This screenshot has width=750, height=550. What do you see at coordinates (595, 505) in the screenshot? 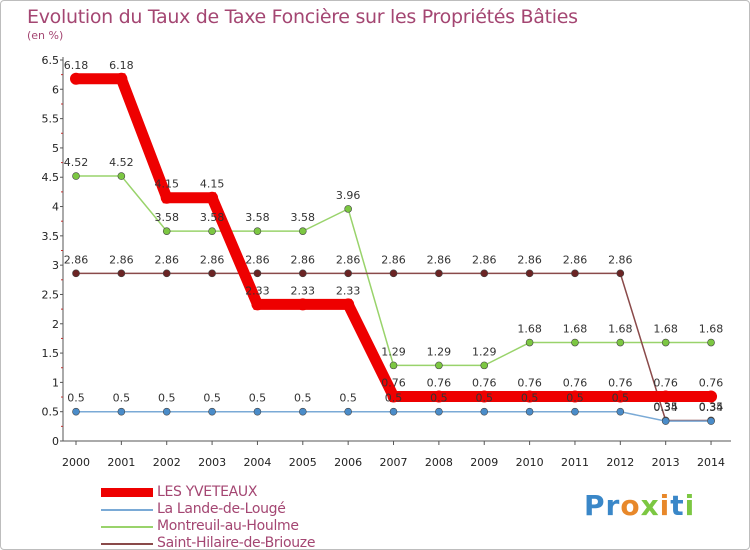
I see `brand-letter: P` at bounding box center [595, 505].